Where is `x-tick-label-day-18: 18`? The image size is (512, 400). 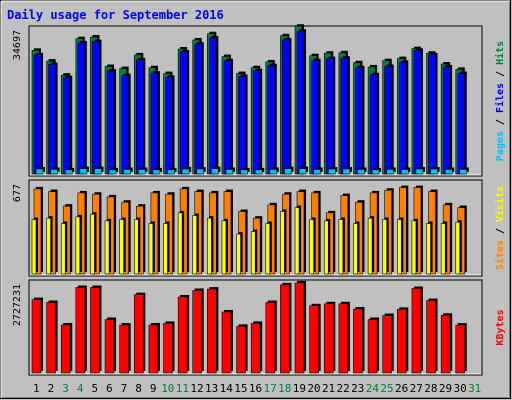 x-tick-label-day-18: 18 is located at coordinates (284, 388).